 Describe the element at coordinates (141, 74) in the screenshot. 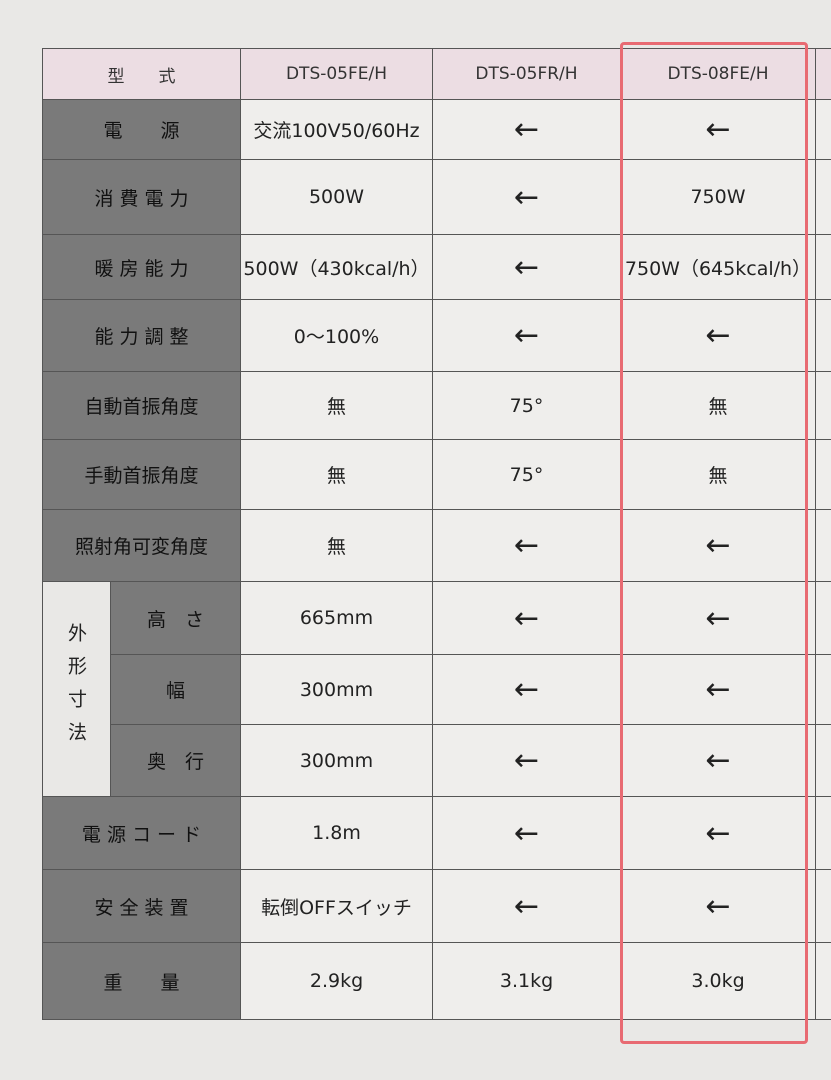

I see `header-label: 型 式` at that location.